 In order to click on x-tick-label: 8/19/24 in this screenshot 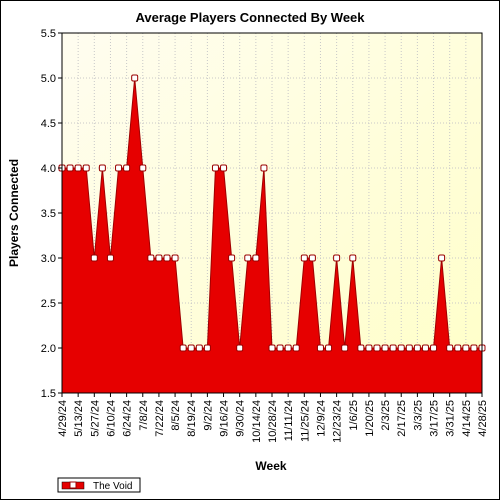, I will do `click(192, 418)`.